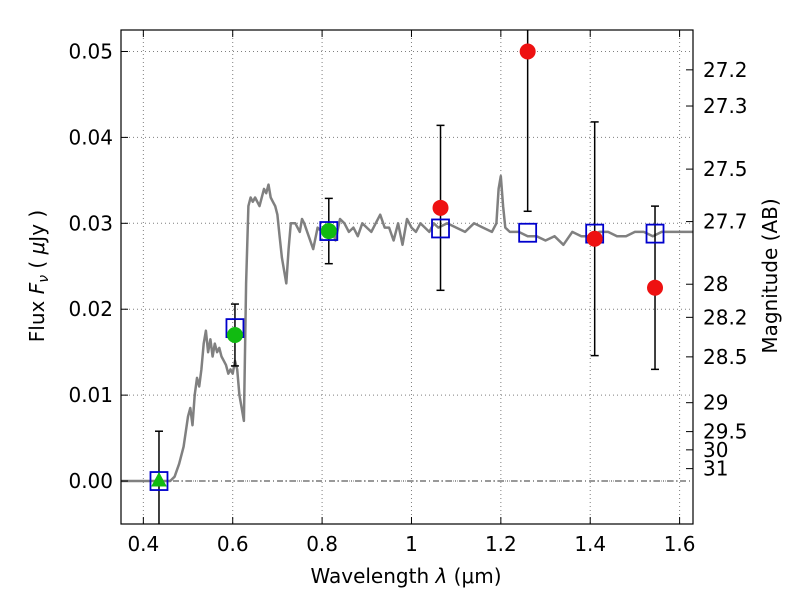 Image resolution: width=800 pixels, height=600 pixels. I want to click on y-axis-ticks: 0.00 0.01 0.02 0.03 0.04 0.05, so click(98, 266).